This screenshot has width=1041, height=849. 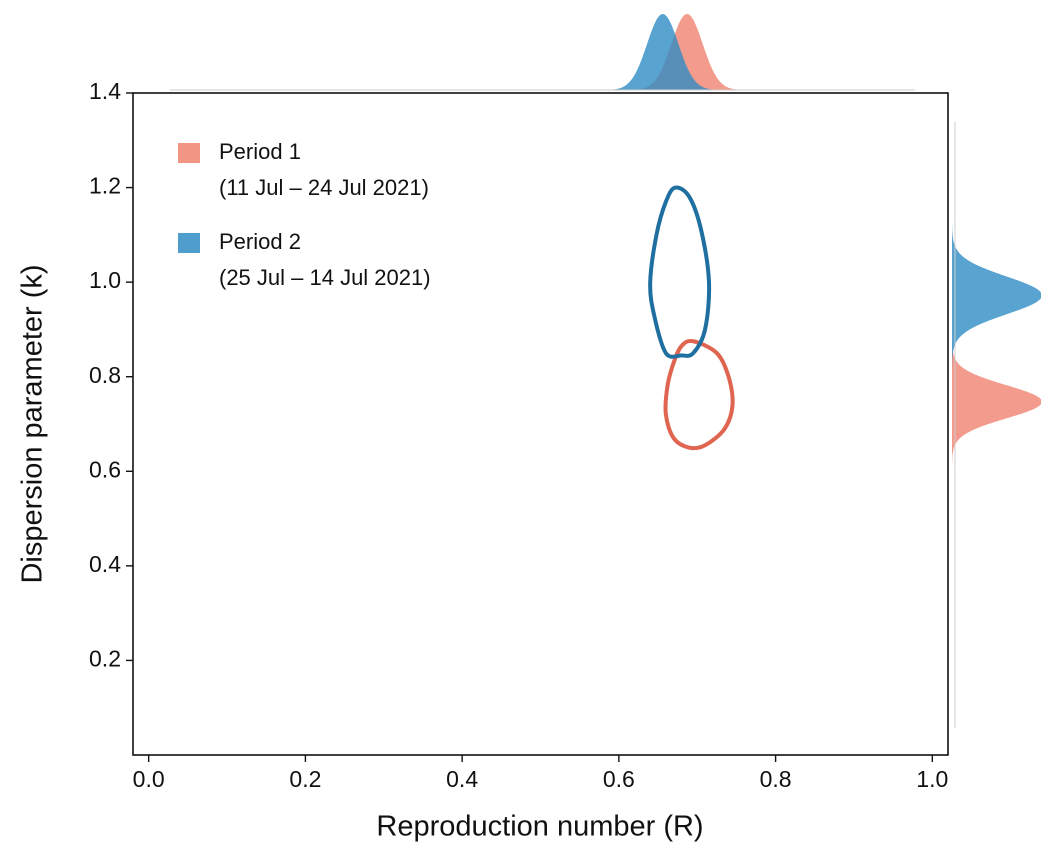 What do you see at coordinates (105, 280) in the screenshot?
I see `y-tick-label: 1.0` at bounding box center [105, 280].